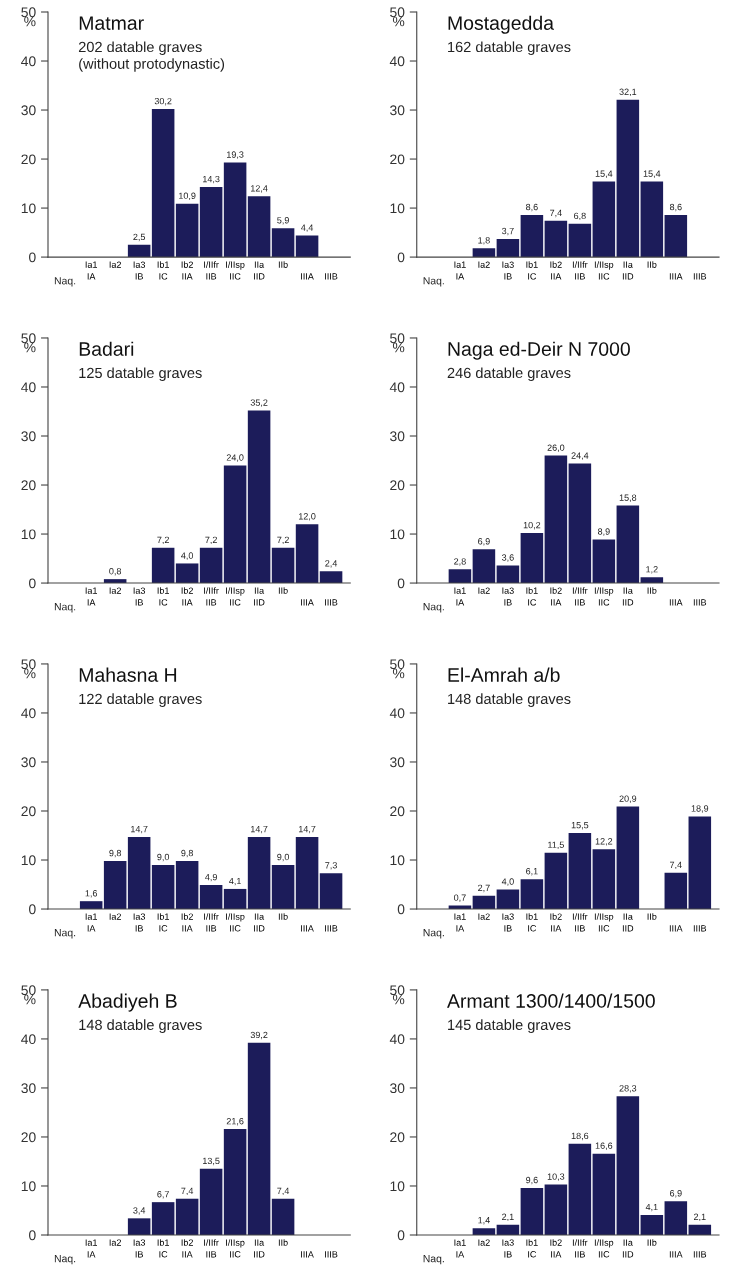 The width and height of the screenshot is (739, 1265). I want to click on data-label: 7,3, so click(331, 866).